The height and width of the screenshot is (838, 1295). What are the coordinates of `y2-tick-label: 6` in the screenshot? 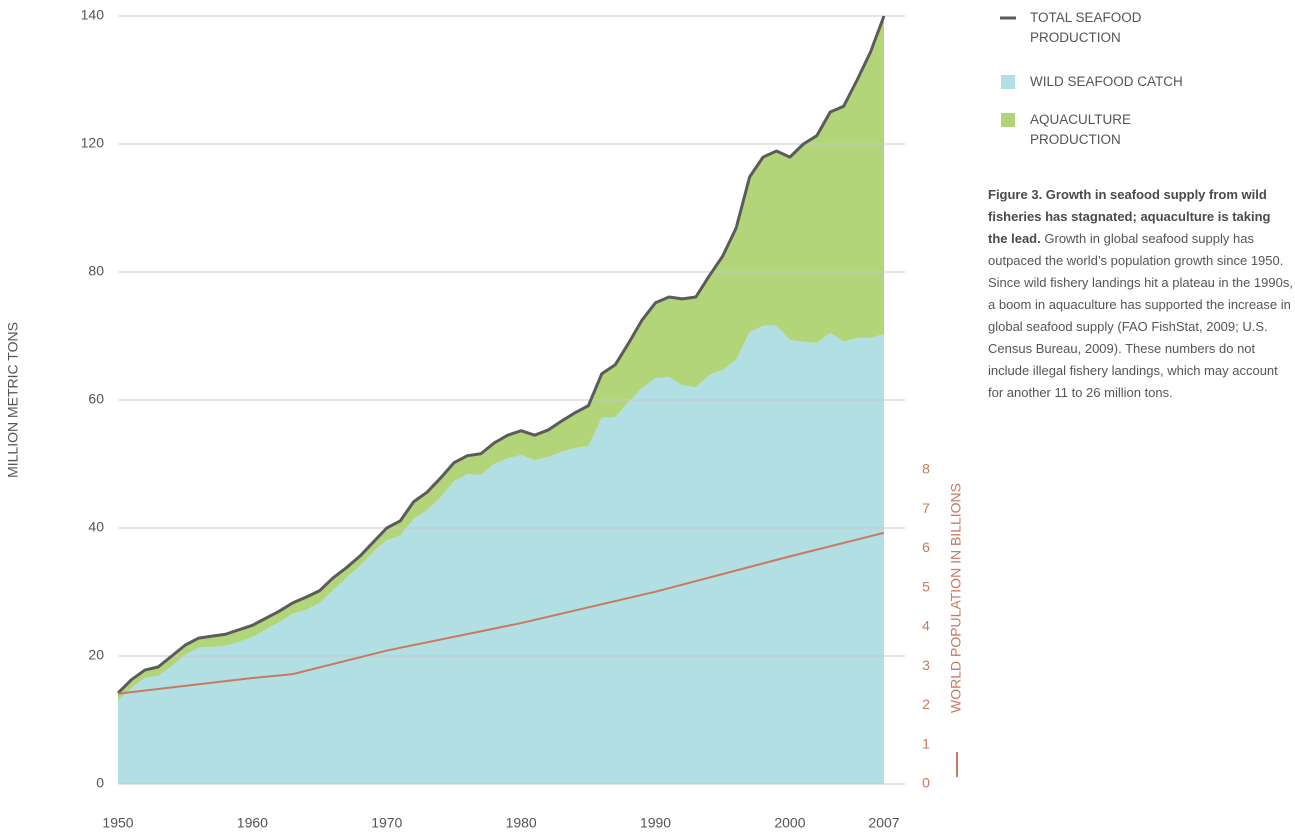 It's located at (926, 547).